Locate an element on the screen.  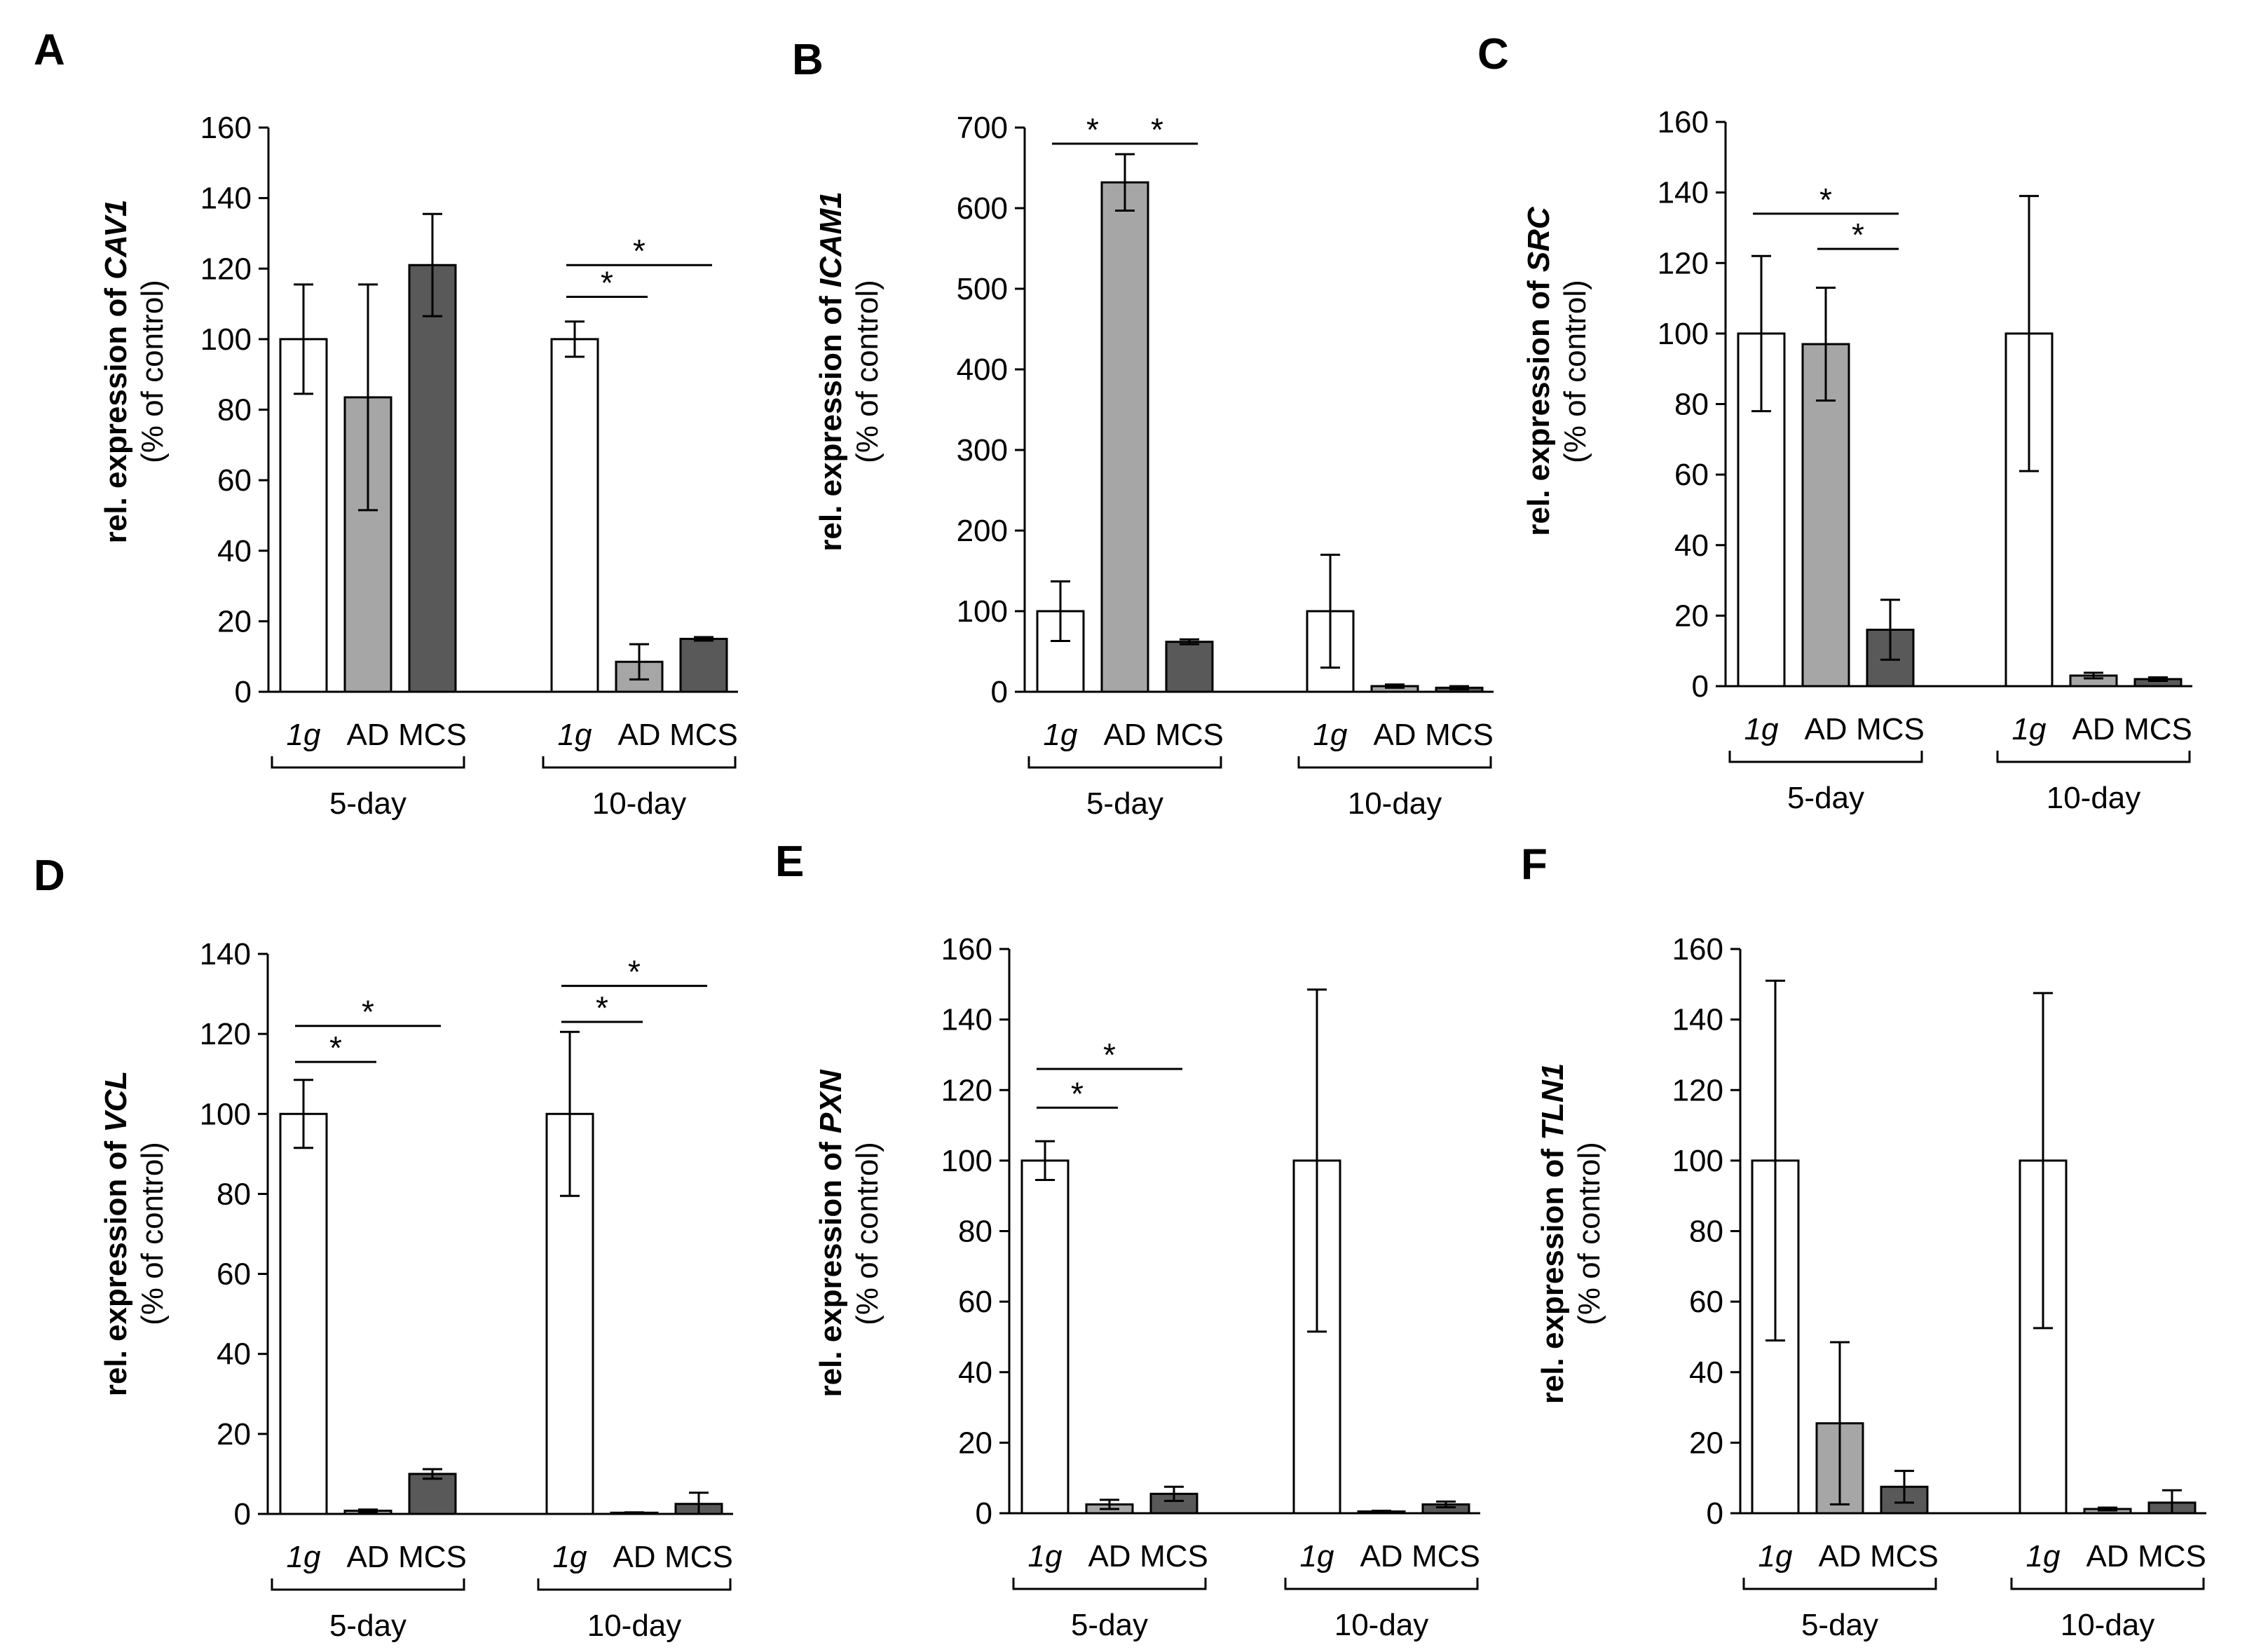
panel-b-y-tick-label: 700 is located at coordinates (982, 128).